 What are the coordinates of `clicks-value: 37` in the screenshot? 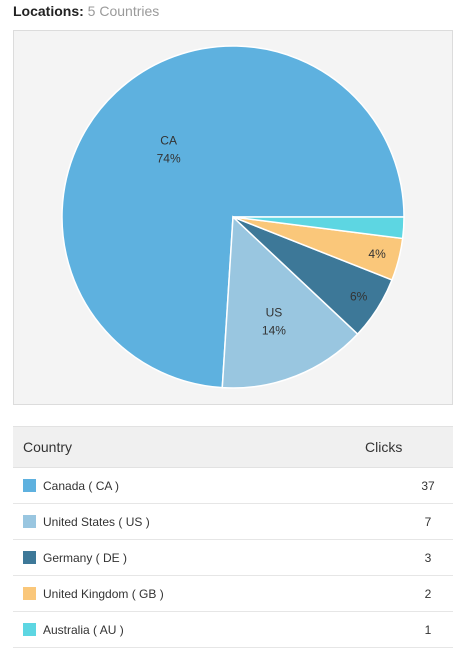 It's located at (428, 485).